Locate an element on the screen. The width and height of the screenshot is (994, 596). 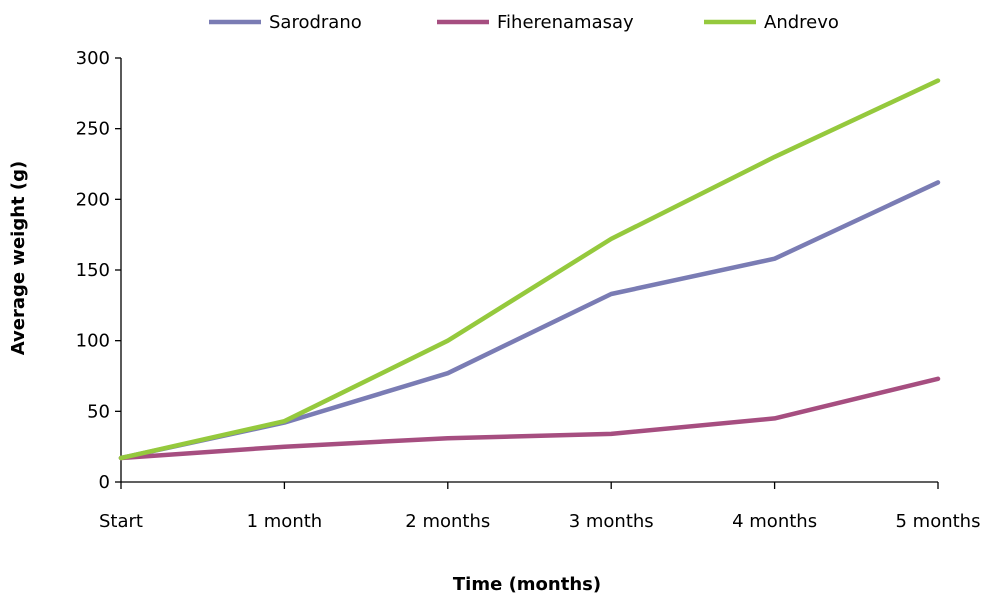
y-tick-label: 200 is located at coordinates (93, 199).